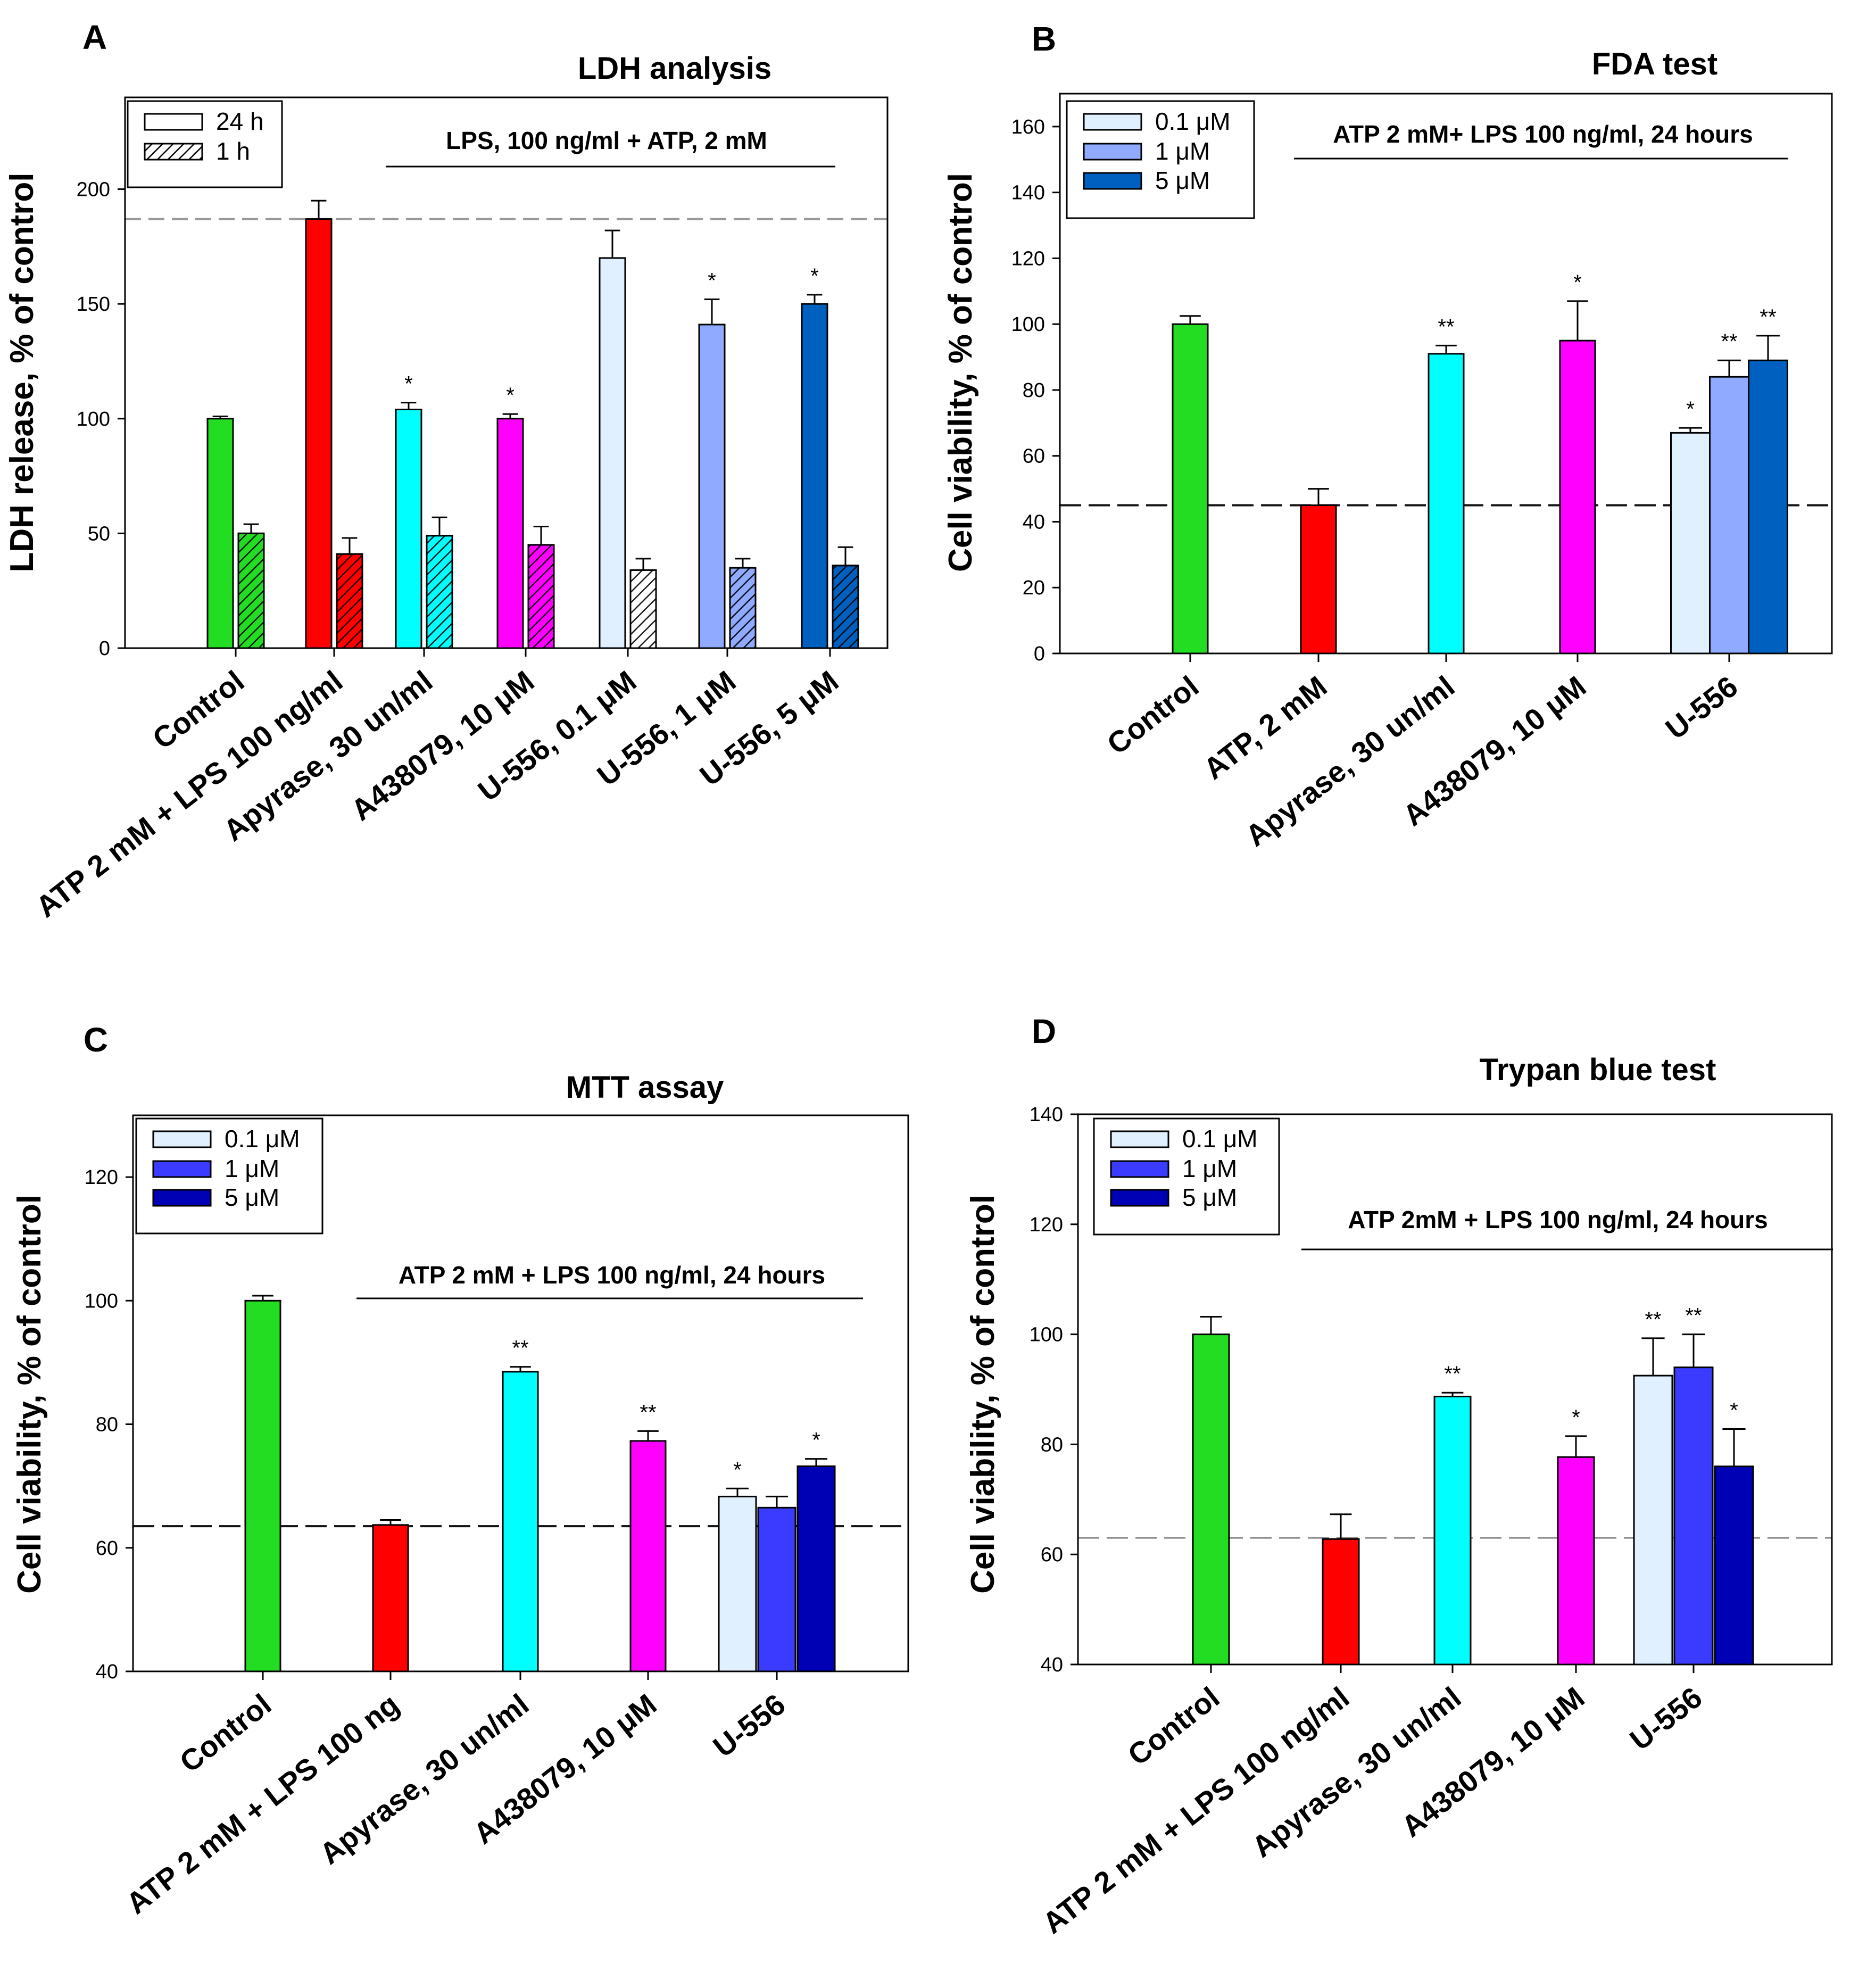 Image resolution: width=1867 pixels, height=1988 pixels. I want to click on y-tick-label: 50, so click(99, 534).